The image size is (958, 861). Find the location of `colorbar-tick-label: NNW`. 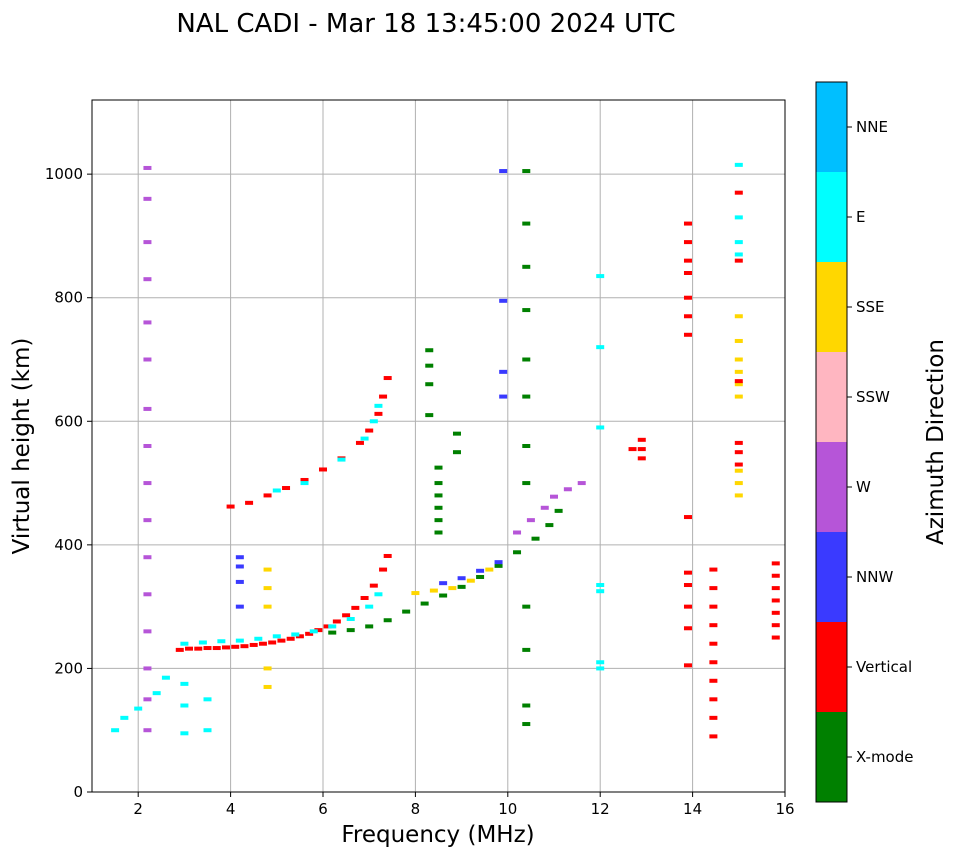

colorbar-tick-label: NNW is located at coordinates (874, 577).